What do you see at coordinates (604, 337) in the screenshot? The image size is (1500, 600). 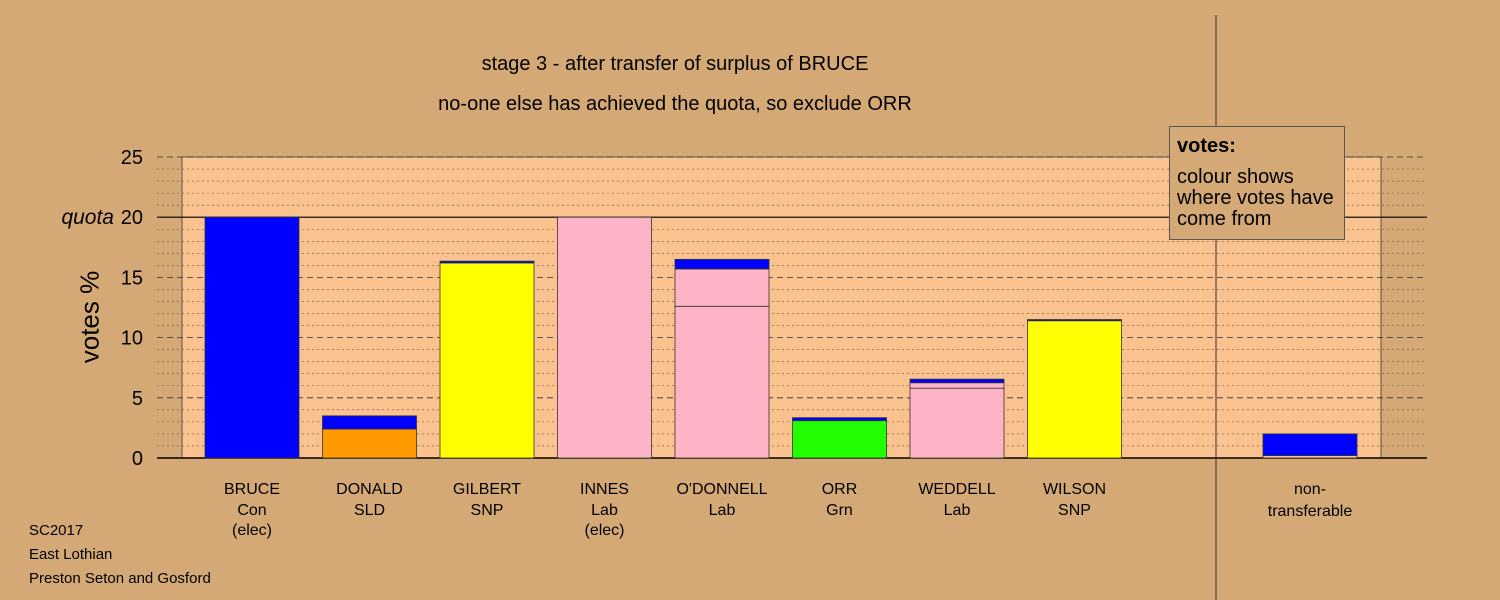 I see `bar-segment-innes` at bounding box center [604, 337].